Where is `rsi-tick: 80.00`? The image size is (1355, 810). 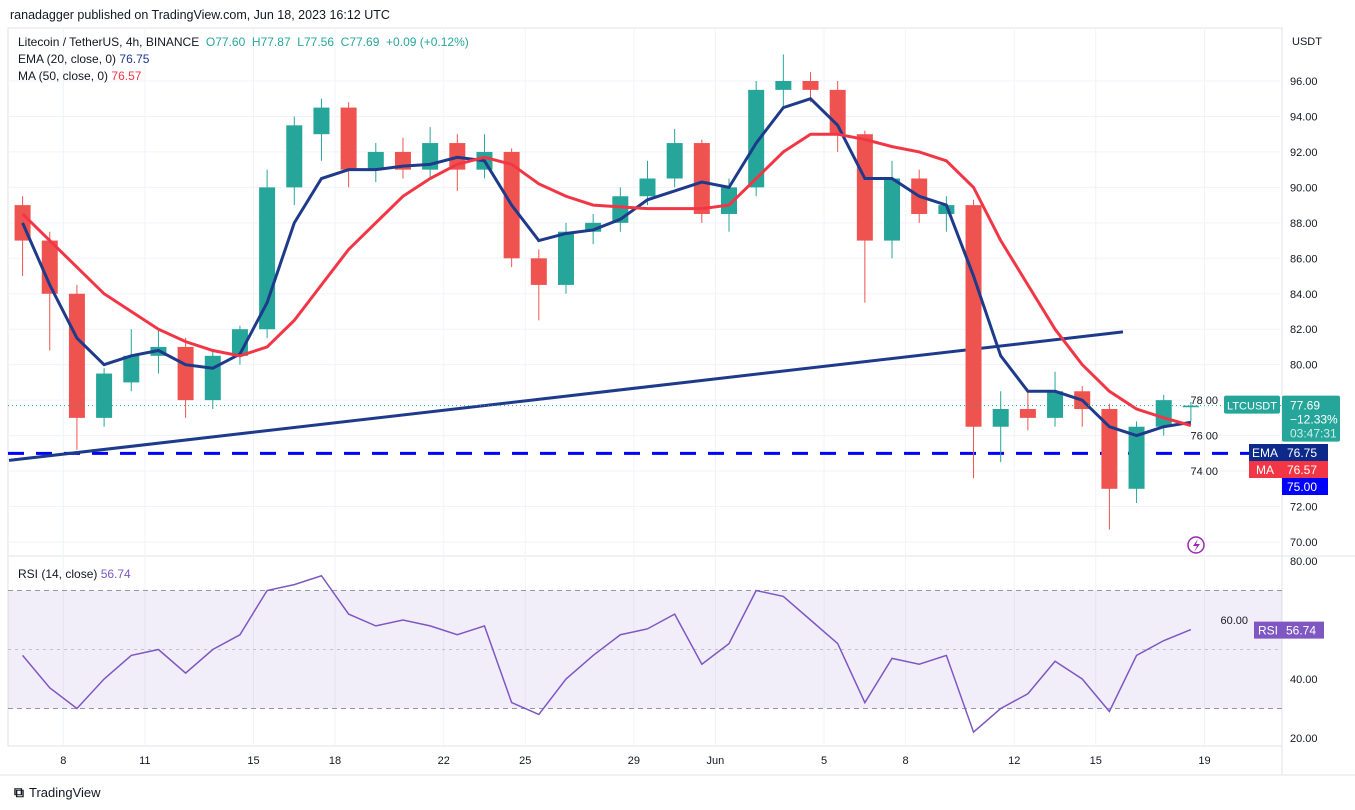 rsi-tick: 80.00 is located at coordinates (1304, 562).